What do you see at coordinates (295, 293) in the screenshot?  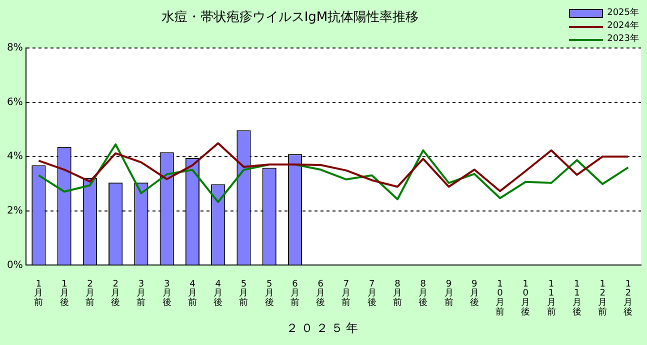 I see `x-tick-label: 6月前` at bounding box center [295, 293].